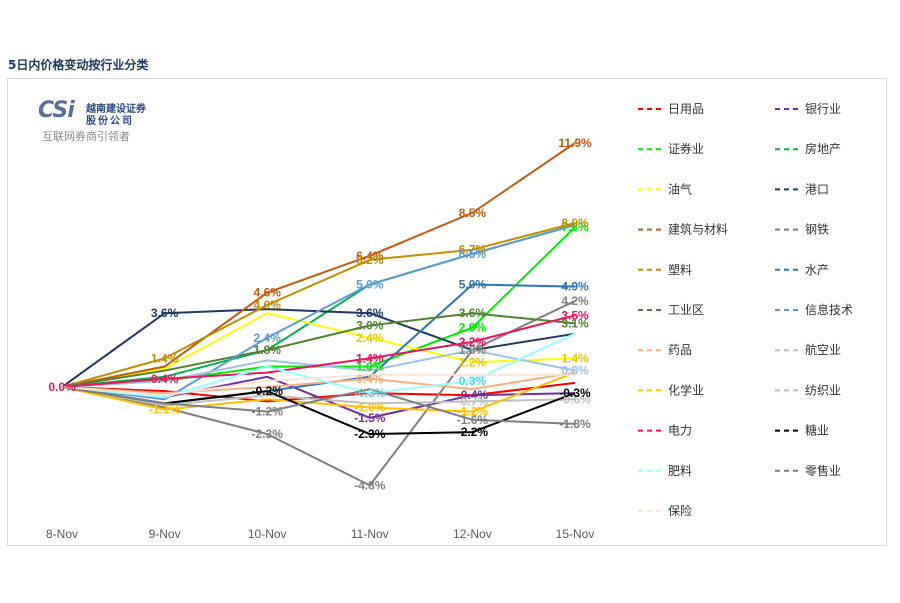 The height and width of the screenshot is (603, 900). What do you see at coordinates (473, 395) in the screenshot?
I see `data-label: -0.4%` at bounding box center [473, 395].